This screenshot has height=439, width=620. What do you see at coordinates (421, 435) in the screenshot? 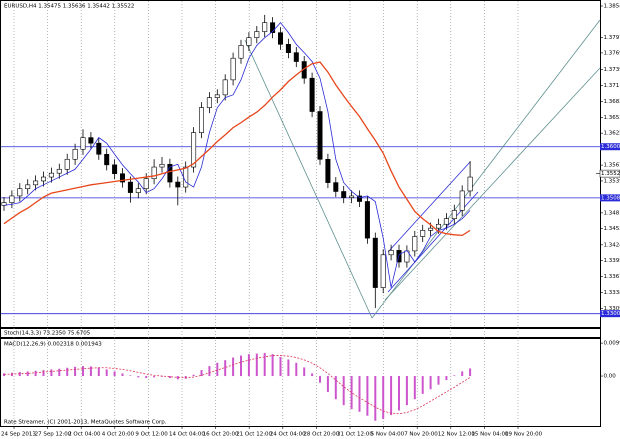
I see `x-tick-label: 7 Nov 20:00` at bounding box center [421, 435].